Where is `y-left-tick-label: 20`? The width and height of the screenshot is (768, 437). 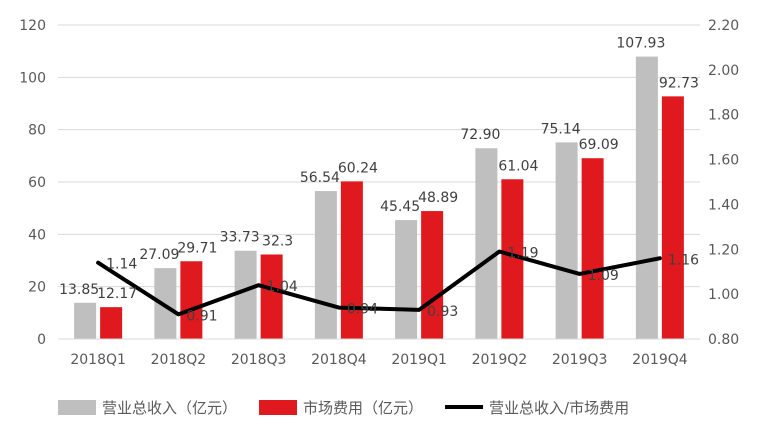 y-left-tick-label: 20 is located at coordinates (37, 288).